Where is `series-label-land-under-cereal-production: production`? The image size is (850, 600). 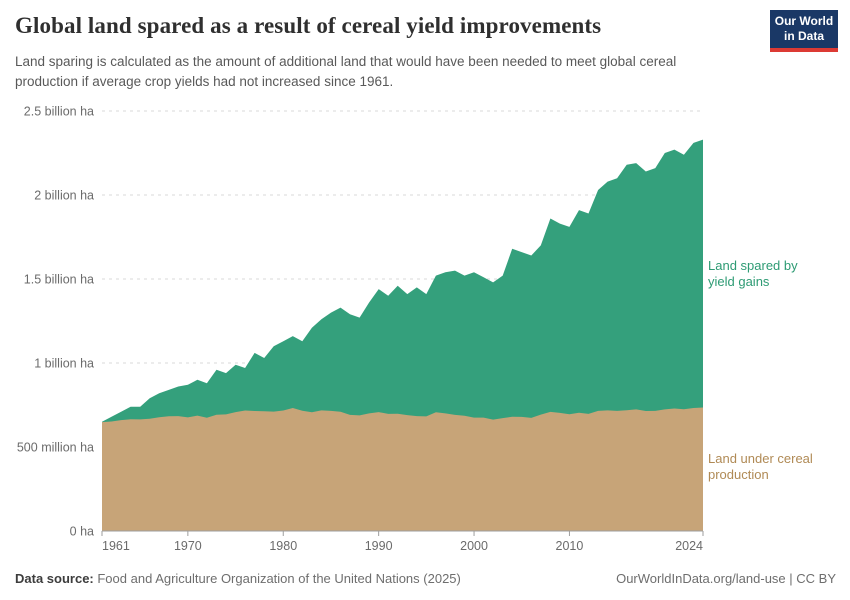 series-label-land-under-cereal-production: production is located at coordinates (738, 474).